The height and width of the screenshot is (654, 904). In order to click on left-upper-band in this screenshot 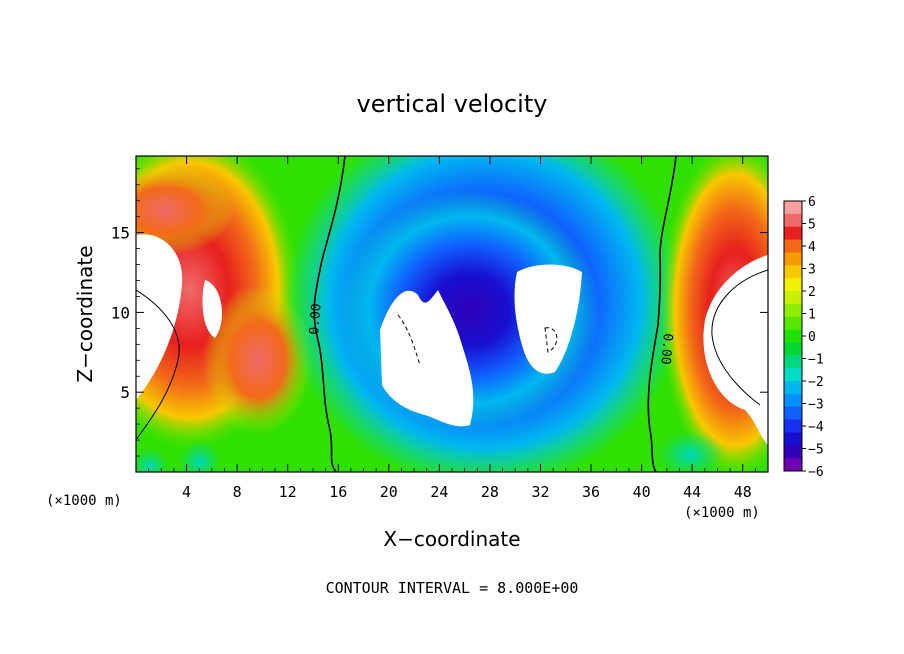, I will do `click(185, 210)`.